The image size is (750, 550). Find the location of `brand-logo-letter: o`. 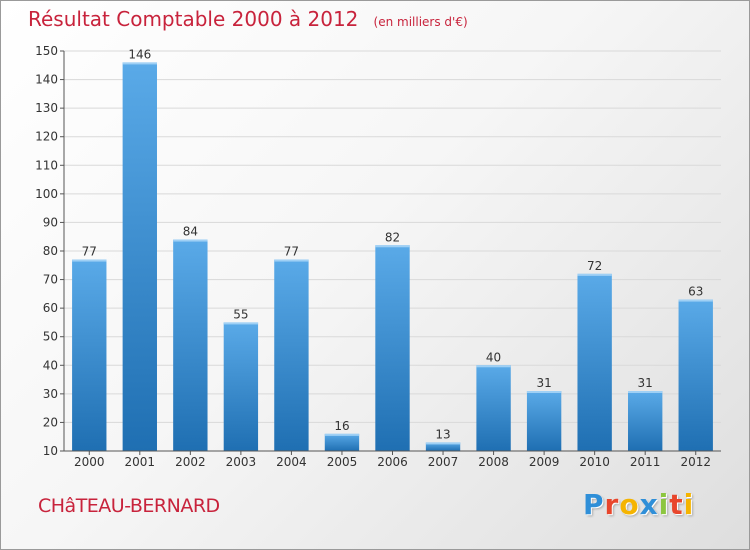

brand-logo-letter: o is located at coordinates (629, 504).